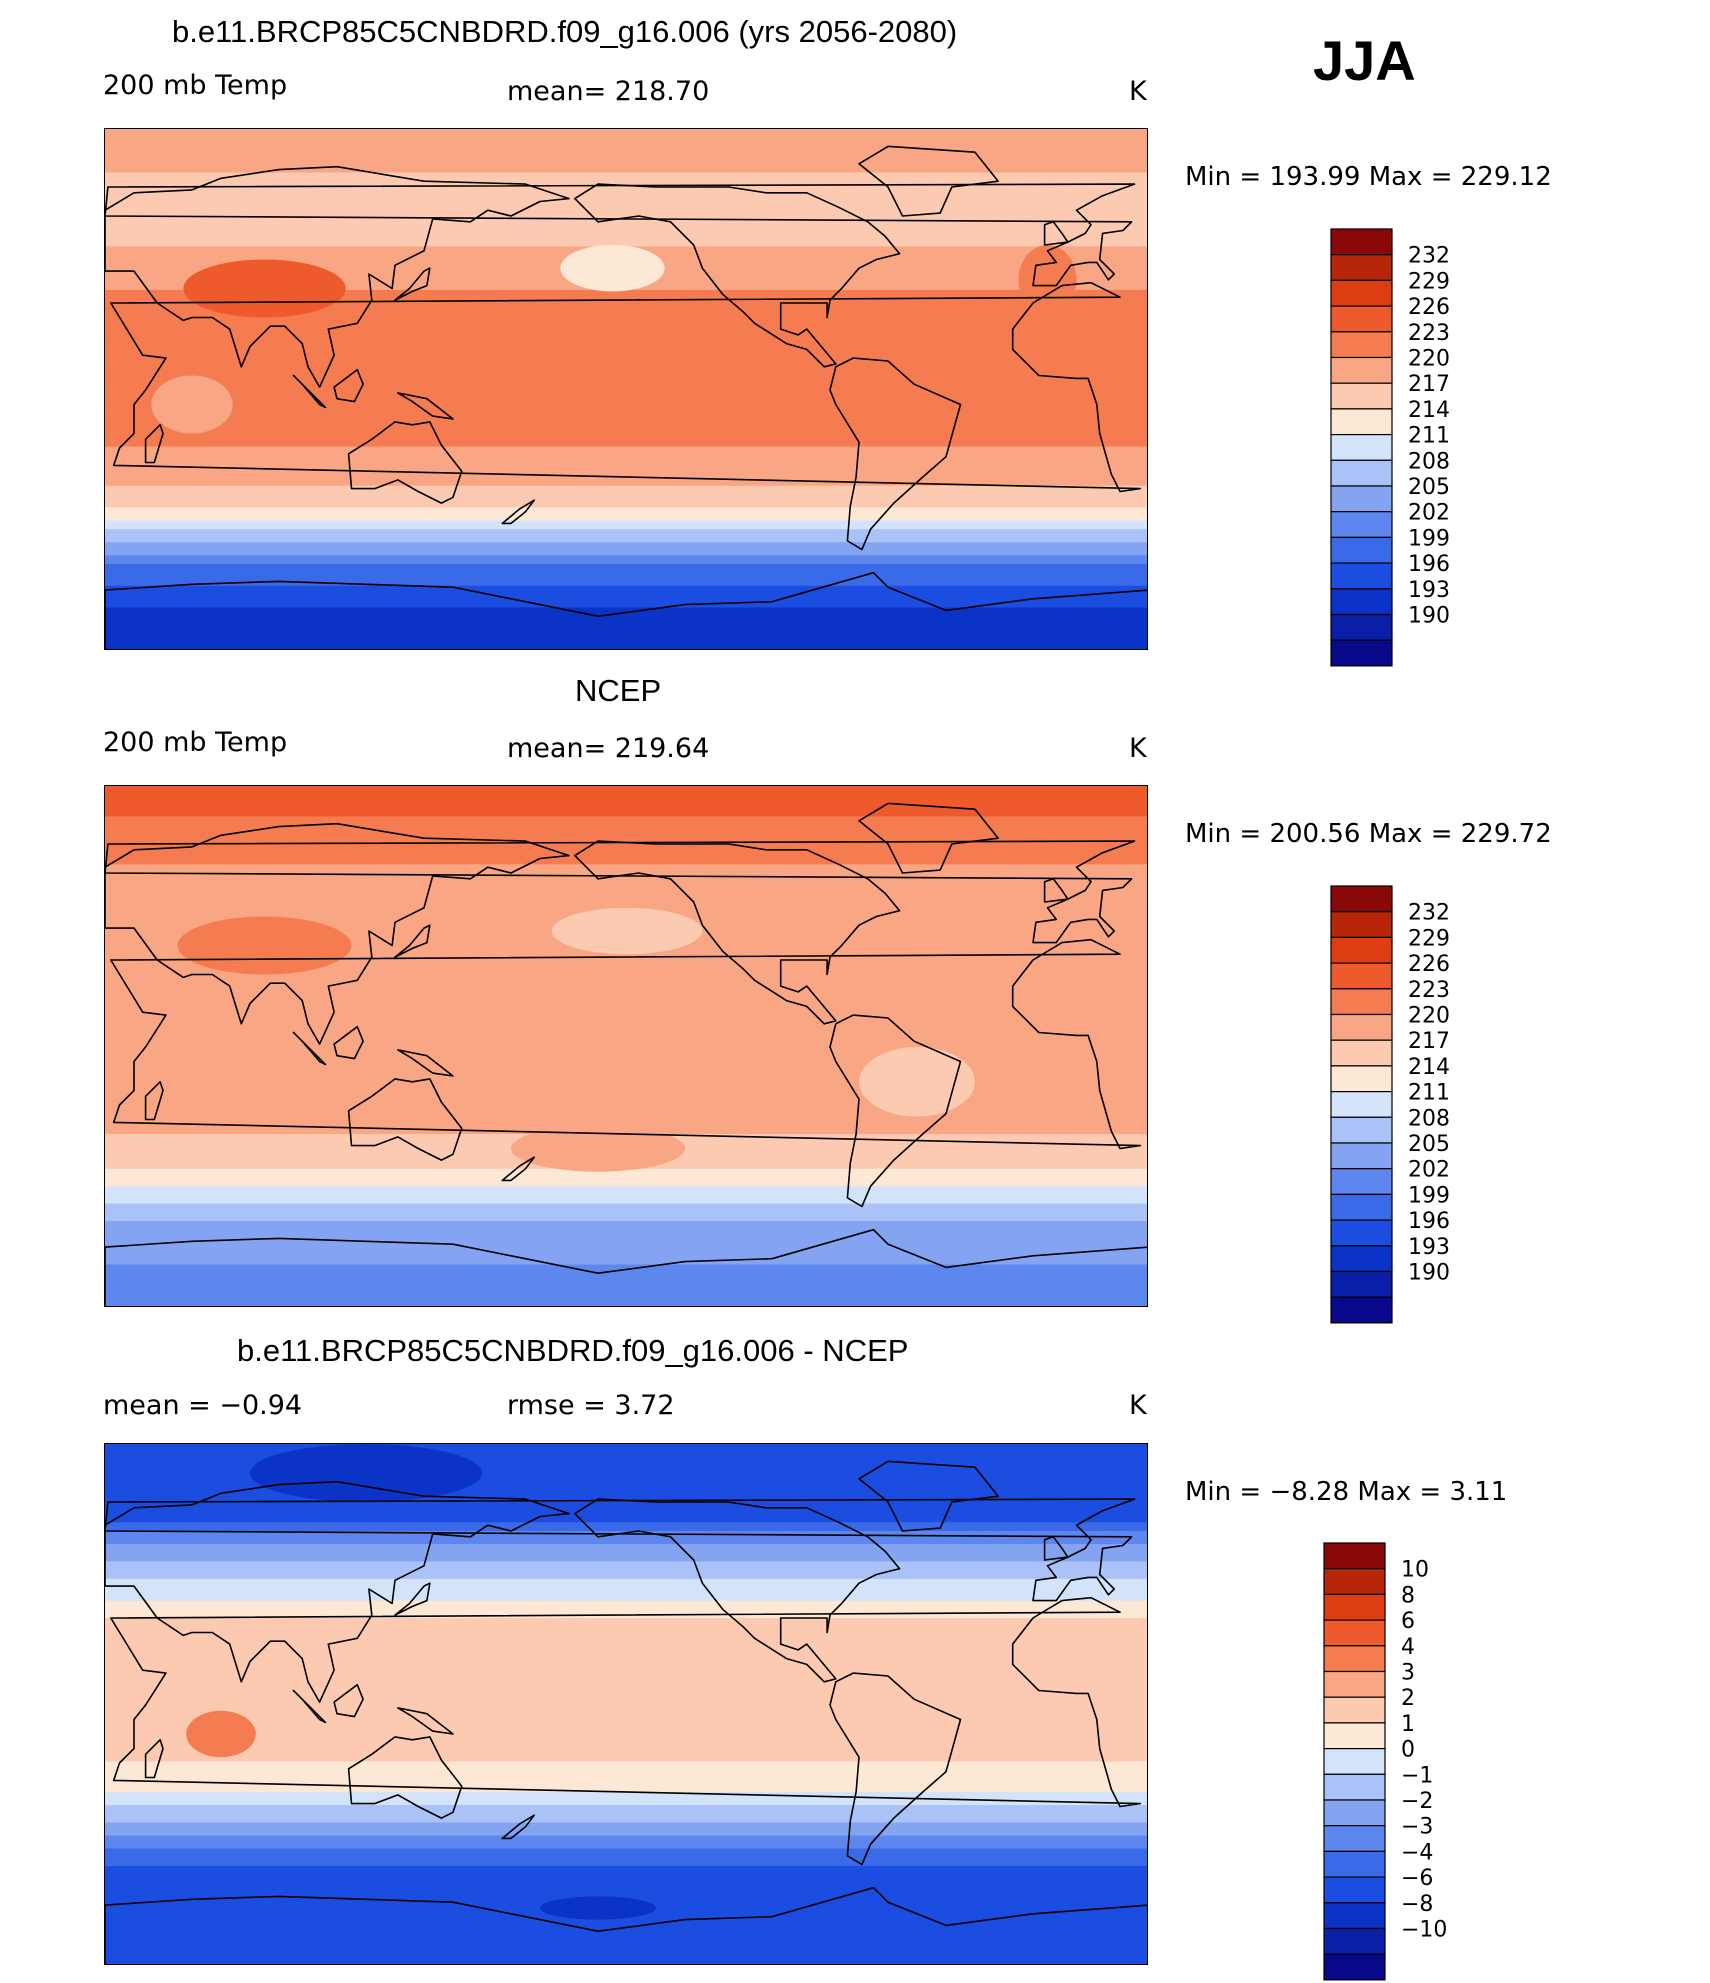 The height and width of the screenshot is (1983, 1710). What do you see at coordinates (1429, 615) in the screenshot?
I see `colorbar-tick-label: 190` at bounding box center [1429, 615].